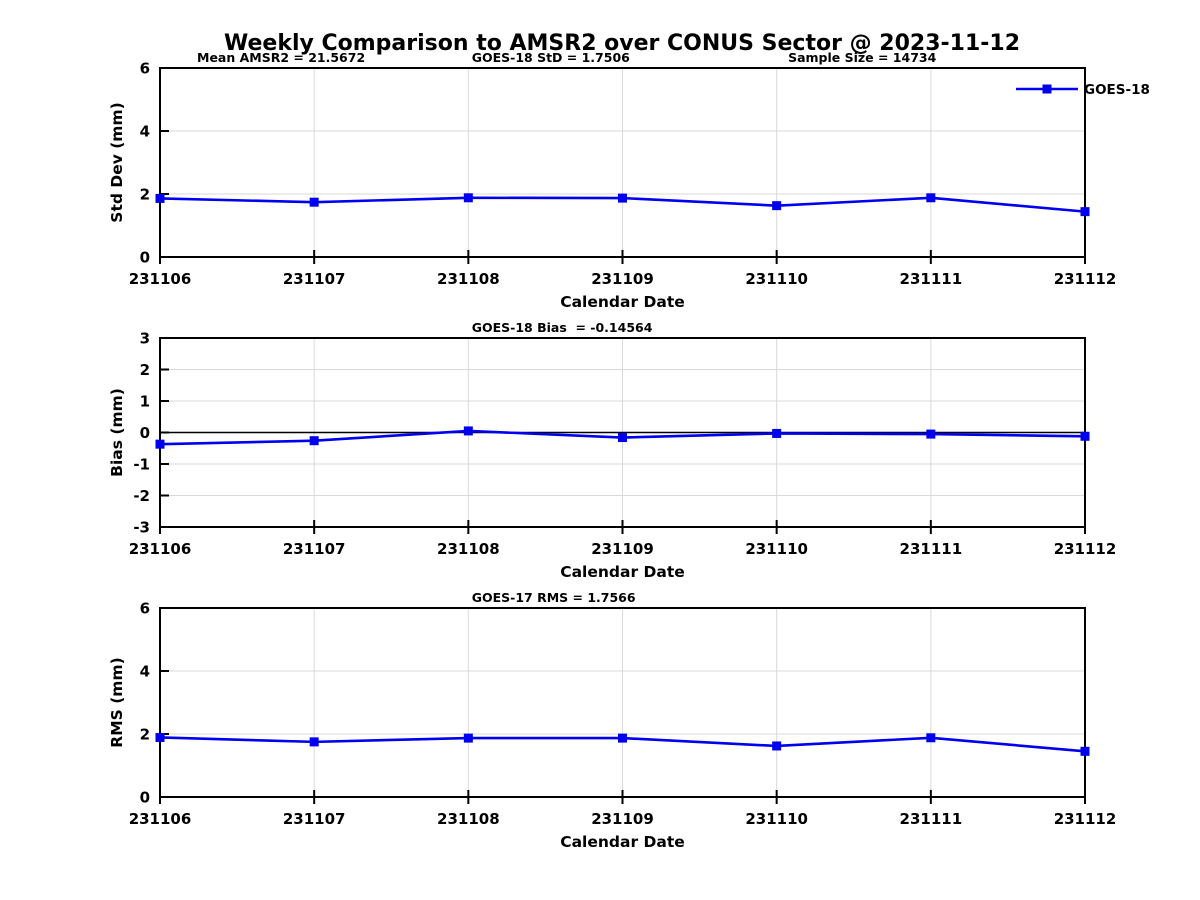  I want to click on panel-annotation: GOES-18 Bias = -0.14564, so click(562, 327).